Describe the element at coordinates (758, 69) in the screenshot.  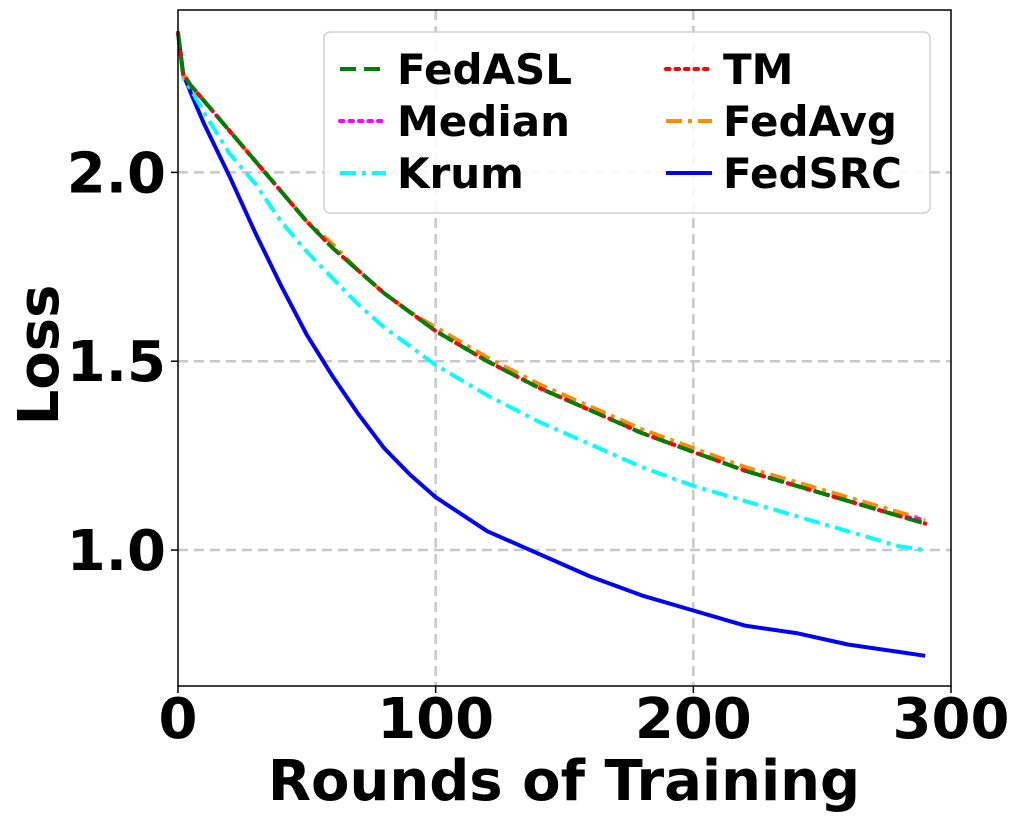
I see `legend-label: TM` at that location.